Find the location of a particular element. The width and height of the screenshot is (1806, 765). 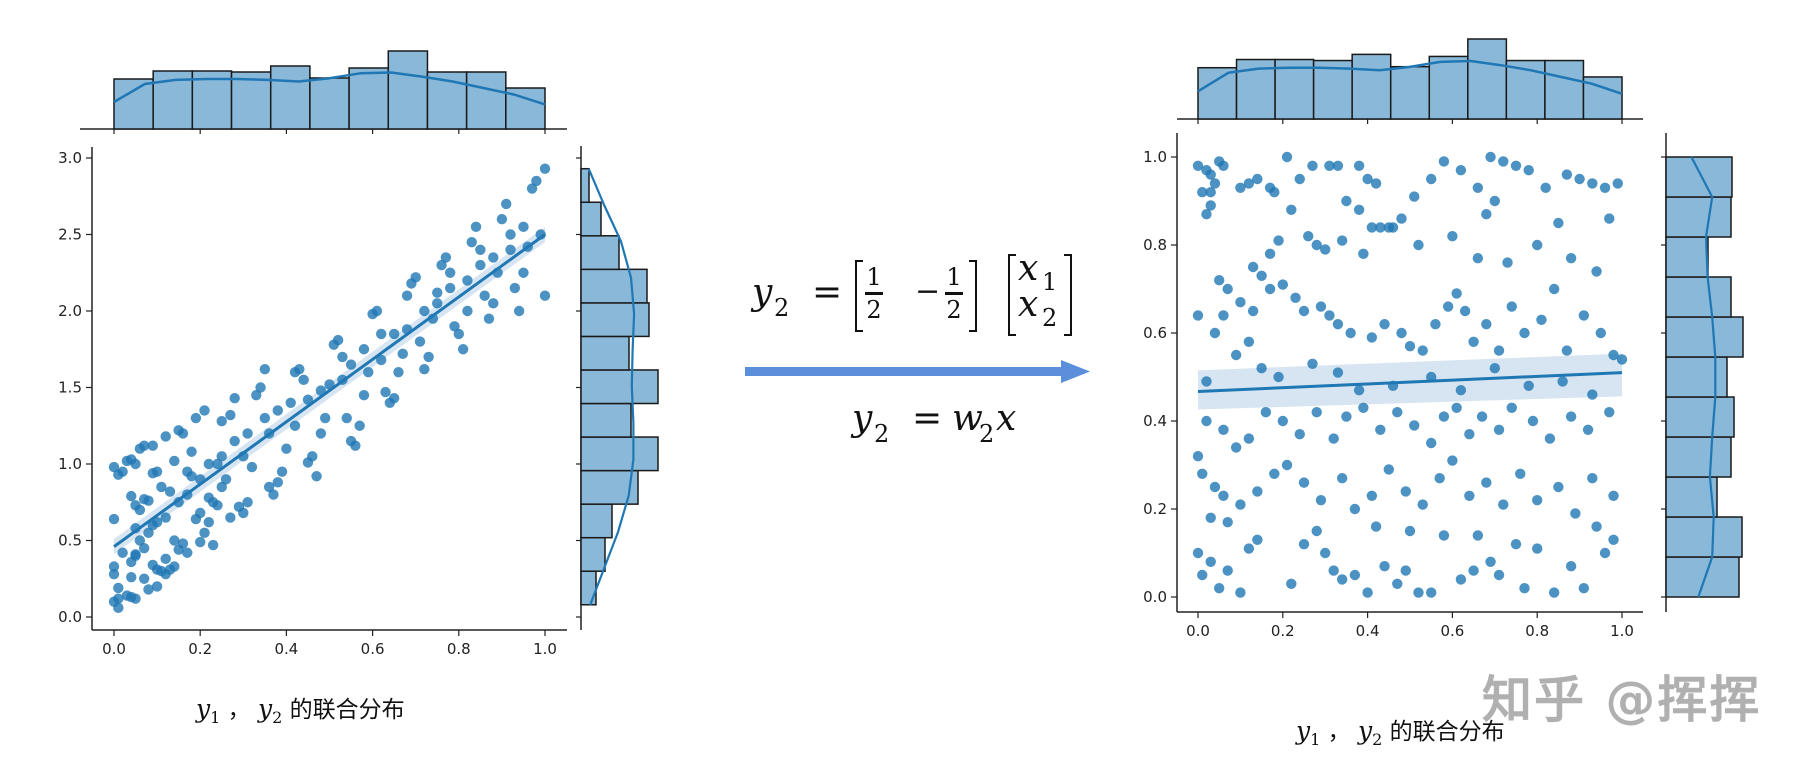

y-tick-label: 3.0 is located at coordinates (70, 158).